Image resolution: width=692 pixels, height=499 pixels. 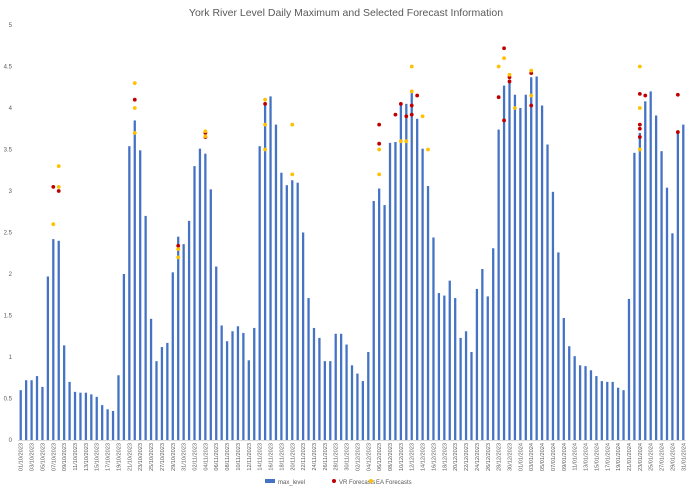 What do you see at coordinates (489, 457) in the screenshot?
I see `x-tick-label: 26/12/2023` at bounding box center [489, 457].